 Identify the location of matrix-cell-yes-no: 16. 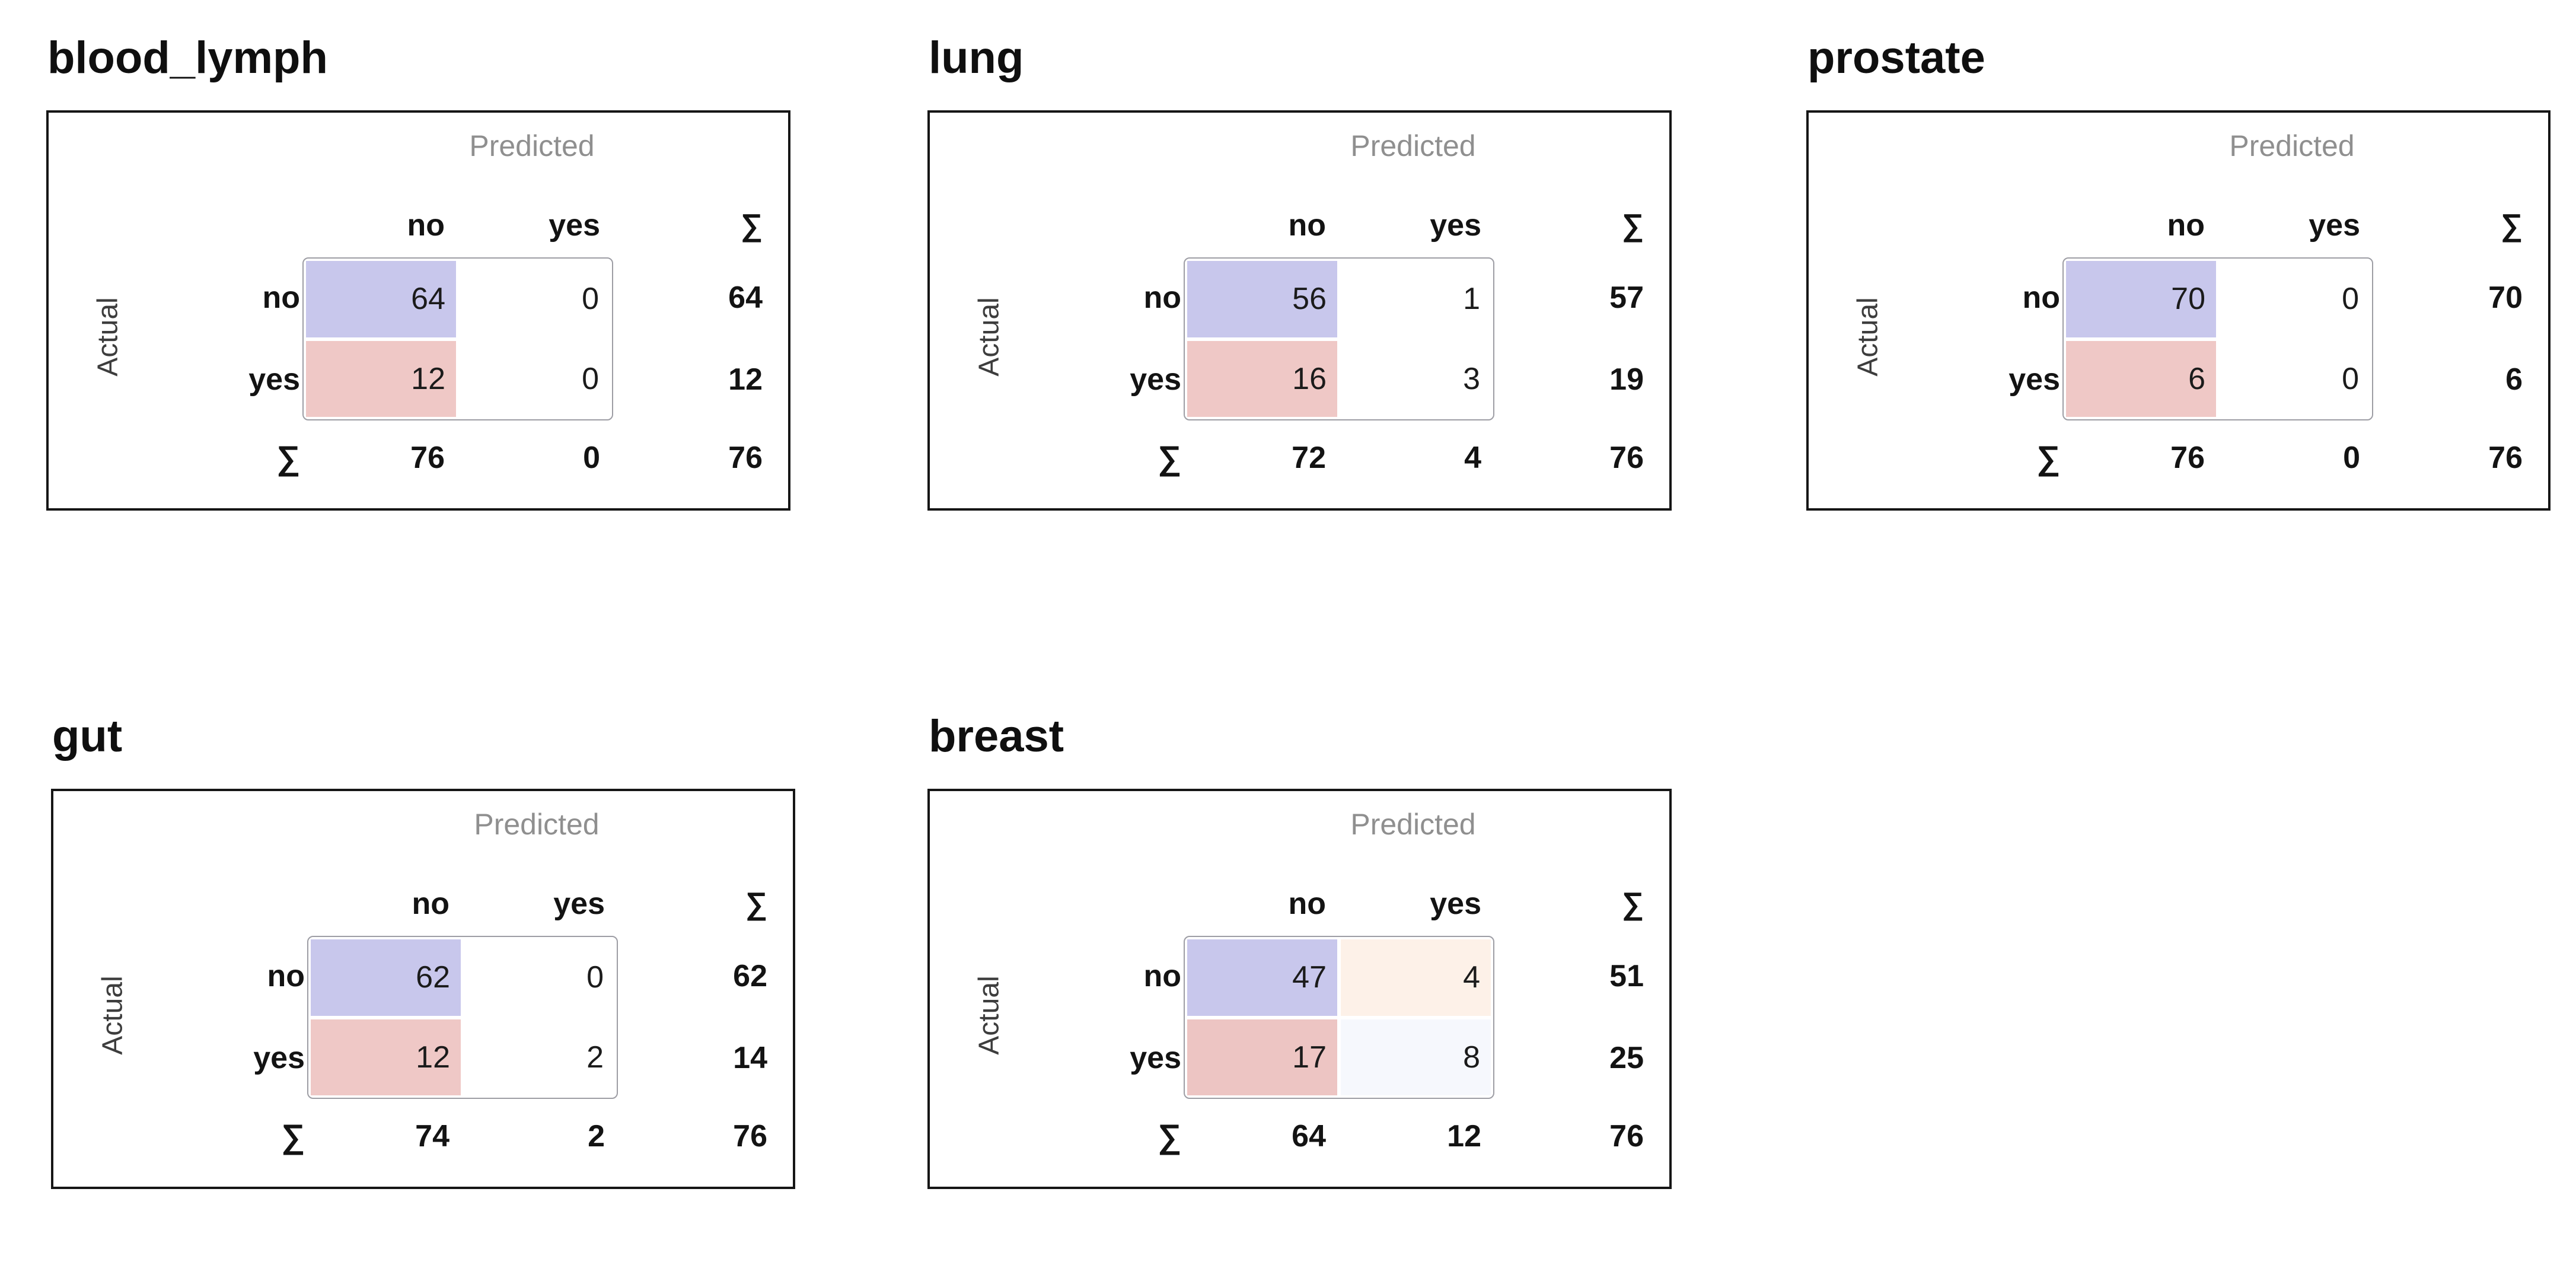
(1262, 379).